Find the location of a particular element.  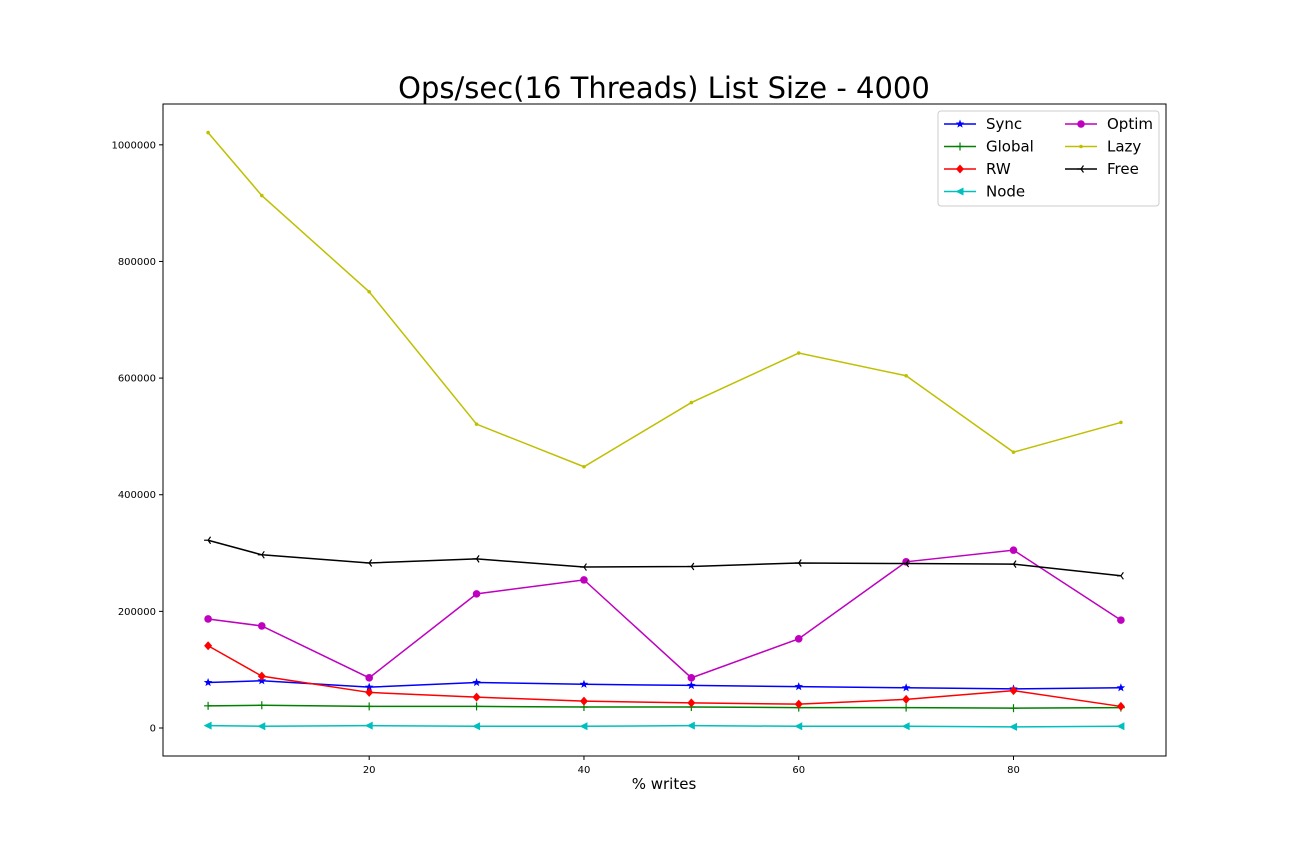

legend-item-node: Node is located at coordinates (984, 192).